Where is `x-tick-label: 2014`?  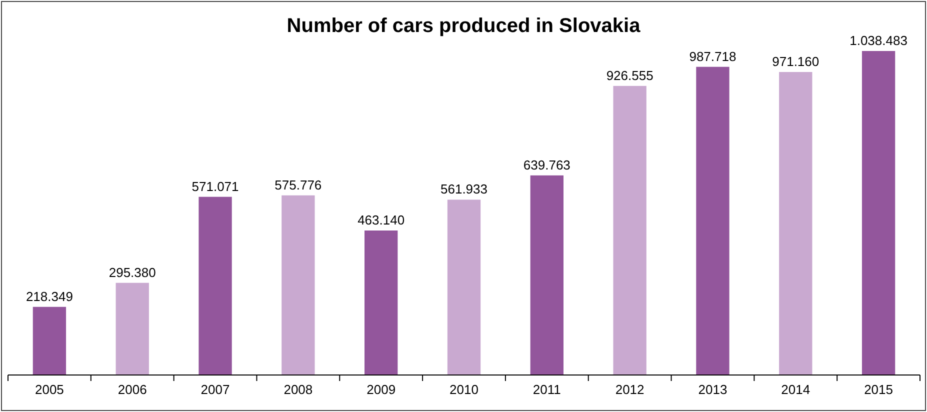
x-tick-label: 2014 is located at coordinates (795, 389).